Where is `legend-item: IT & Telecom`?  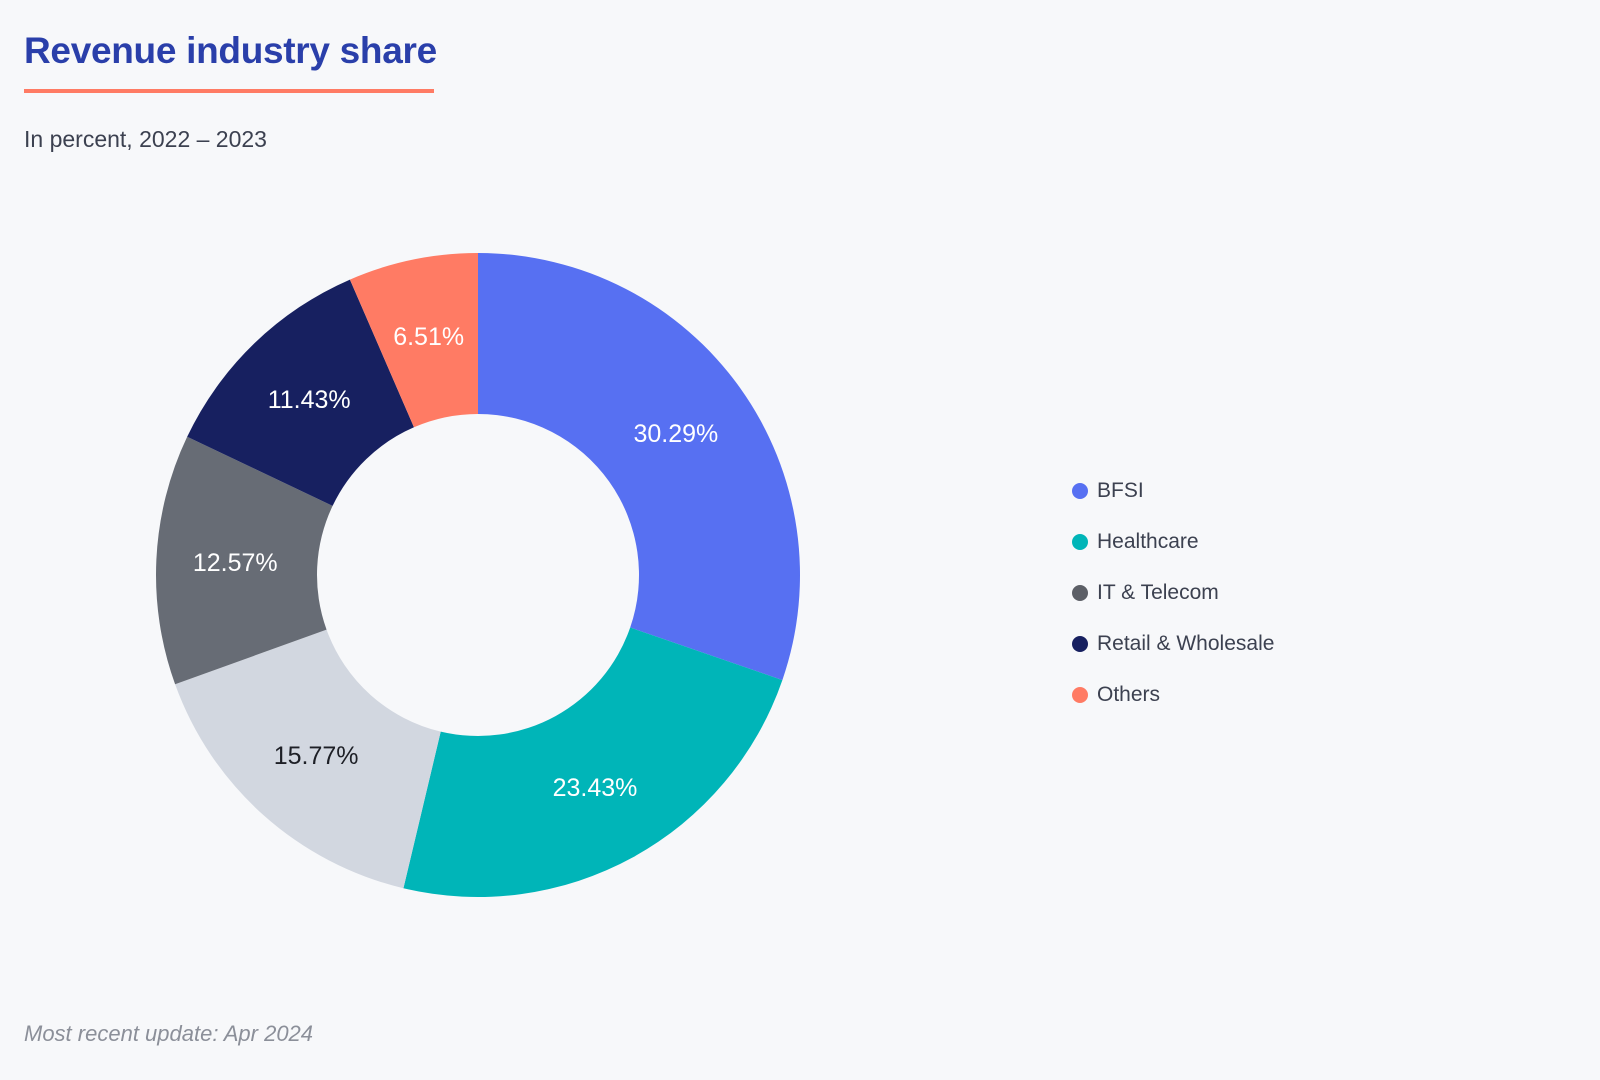 legend-item: IT & Telecom is located at coordinates (1173, 592).